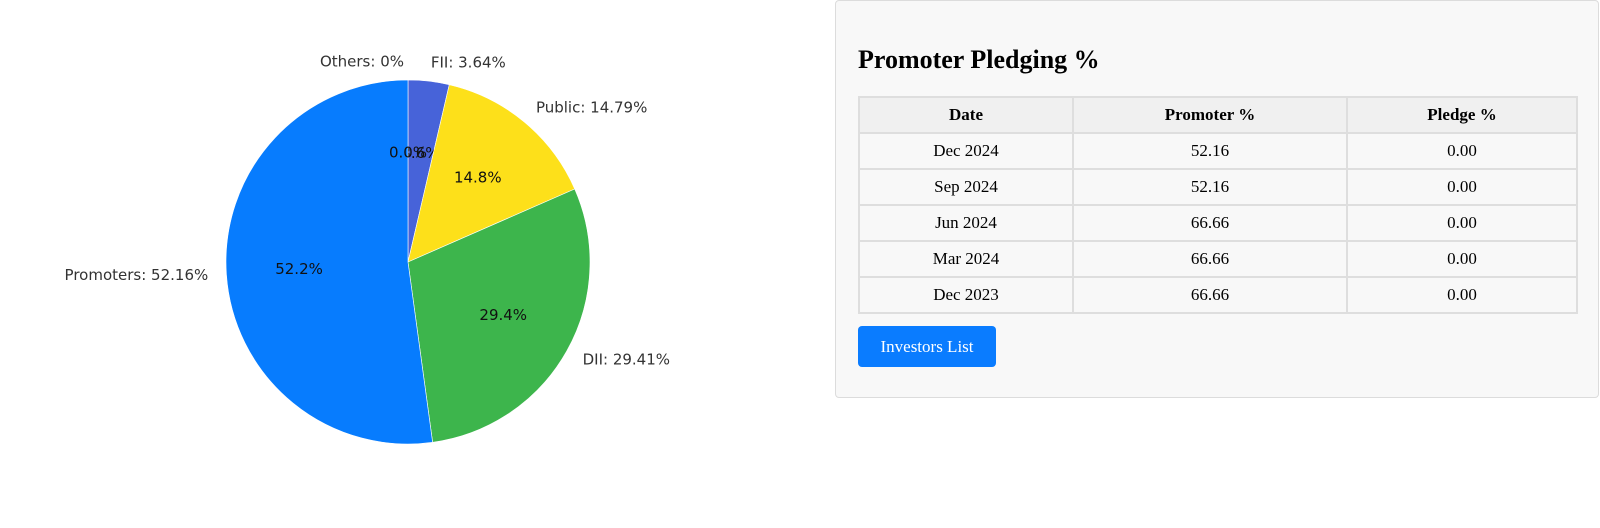 The height and width of the screenshot is (528, 1600). I want to click on cell-date: Mar 2024, so click(966, 259).